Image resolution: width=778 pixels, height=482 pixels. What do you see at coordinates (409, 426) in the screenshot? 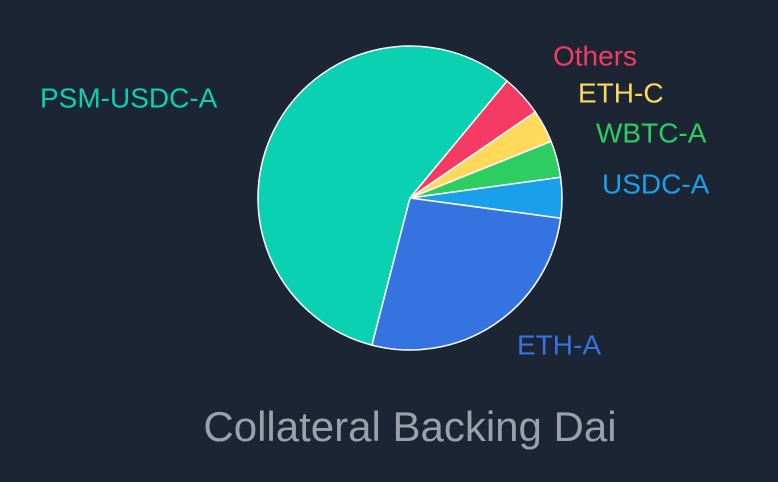
I see `chart-title: Collateral Backing Dai` at bounding box center [409, 426].